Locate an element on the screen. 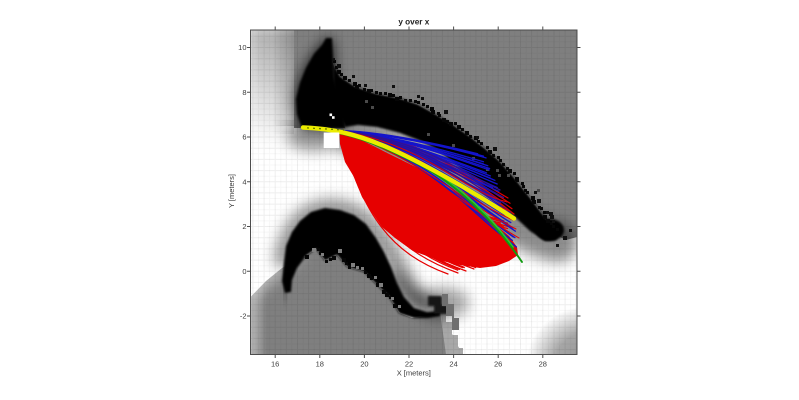  svg-text: 20 is located at coordinates (364, 364).